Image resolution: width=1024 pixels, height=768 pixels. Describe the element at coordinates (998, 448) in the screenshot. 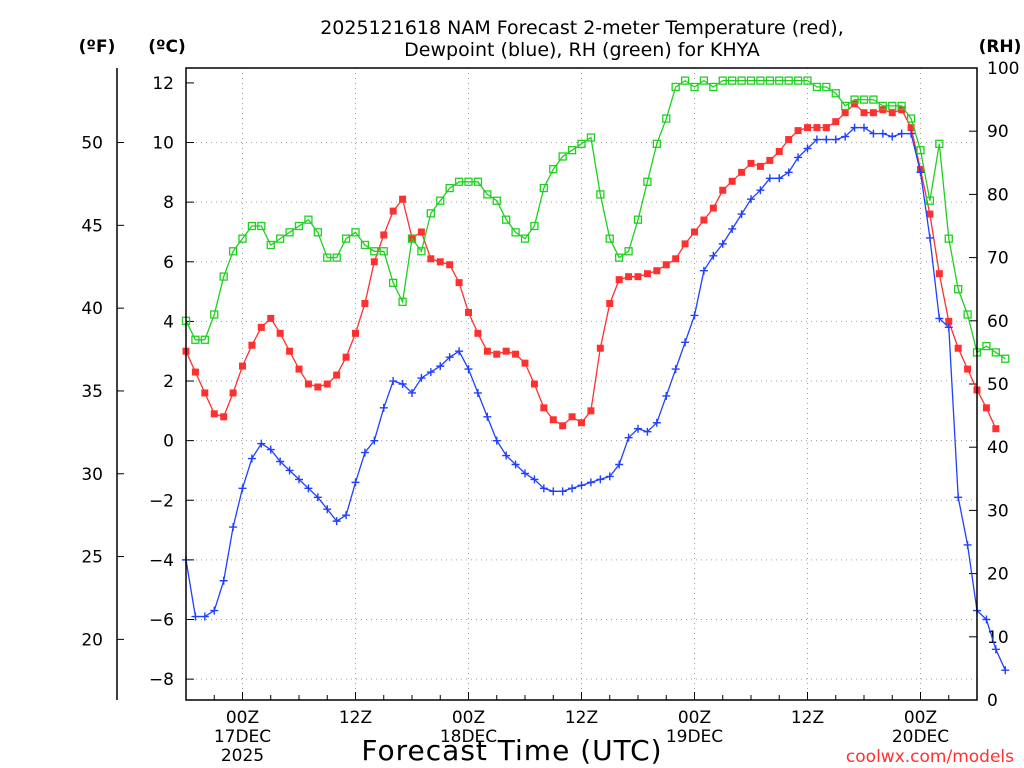

I see `rh-tick-label: 40` at that location.